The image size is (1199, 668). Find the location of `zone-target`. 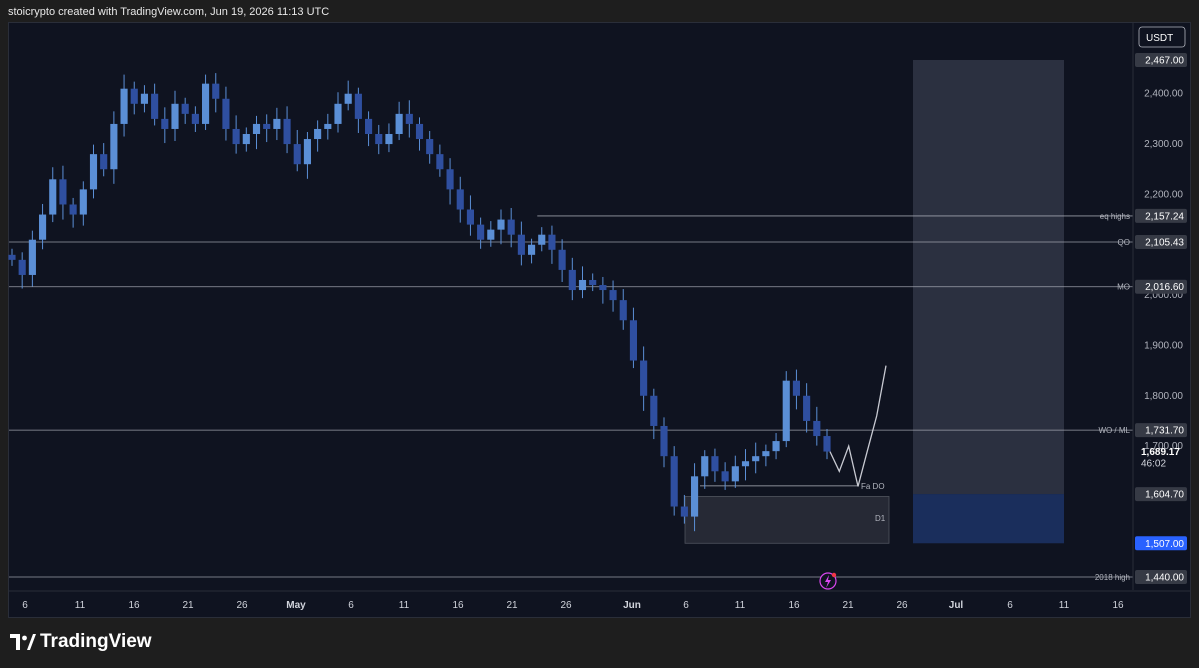

zone-target is located at coordinates (988, 277).